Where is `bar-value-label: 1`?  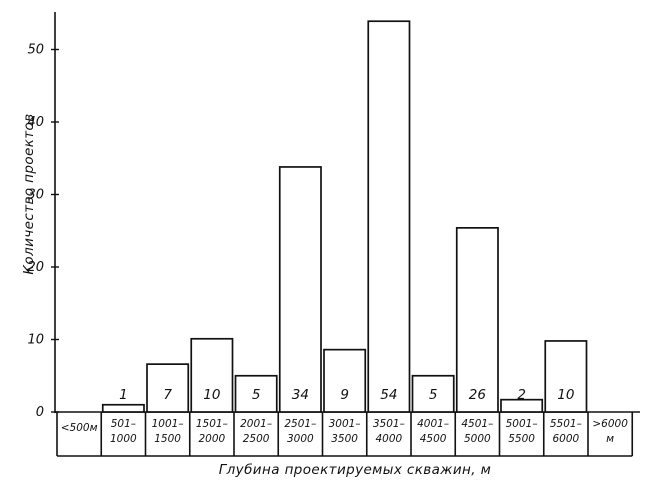 bar-value-label: 1 is located at coordinates (123, 395).